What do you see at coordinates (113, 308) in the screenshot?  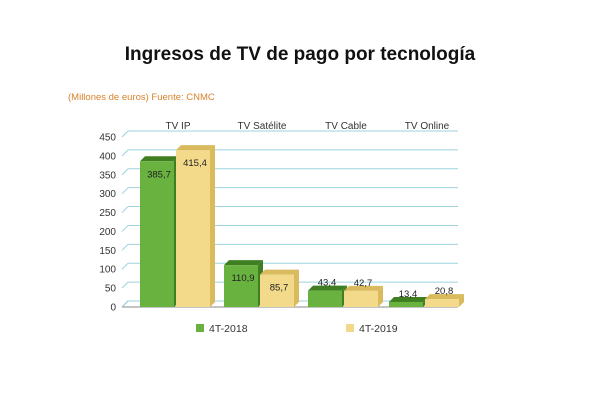 I see `y-tick-label: 0` at bounding box center [113, 308].